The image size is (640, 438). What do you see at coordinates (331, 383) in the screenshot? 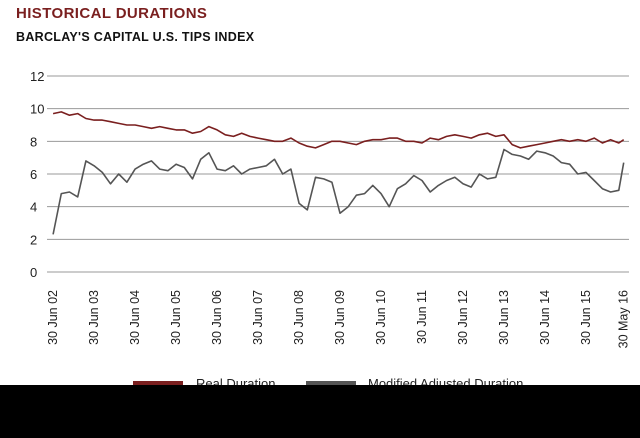
I see `legend-swatch-modified` at bounding box center [331, 383].